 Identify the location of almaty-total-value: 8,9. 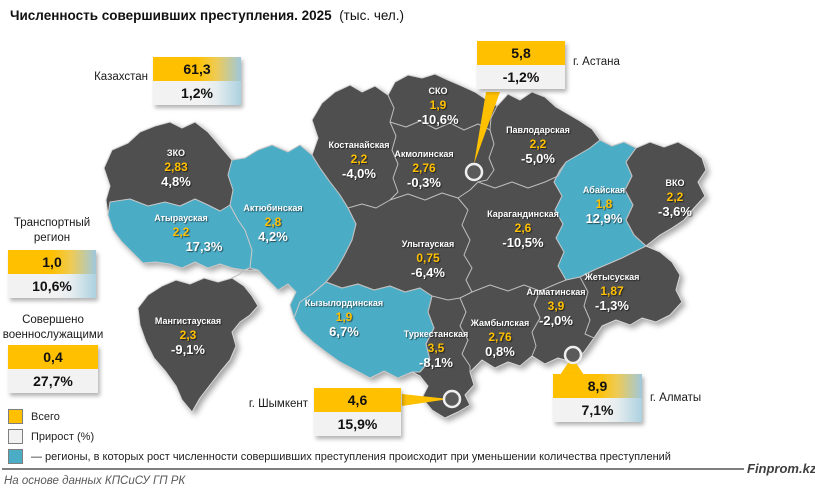
(597, 386).